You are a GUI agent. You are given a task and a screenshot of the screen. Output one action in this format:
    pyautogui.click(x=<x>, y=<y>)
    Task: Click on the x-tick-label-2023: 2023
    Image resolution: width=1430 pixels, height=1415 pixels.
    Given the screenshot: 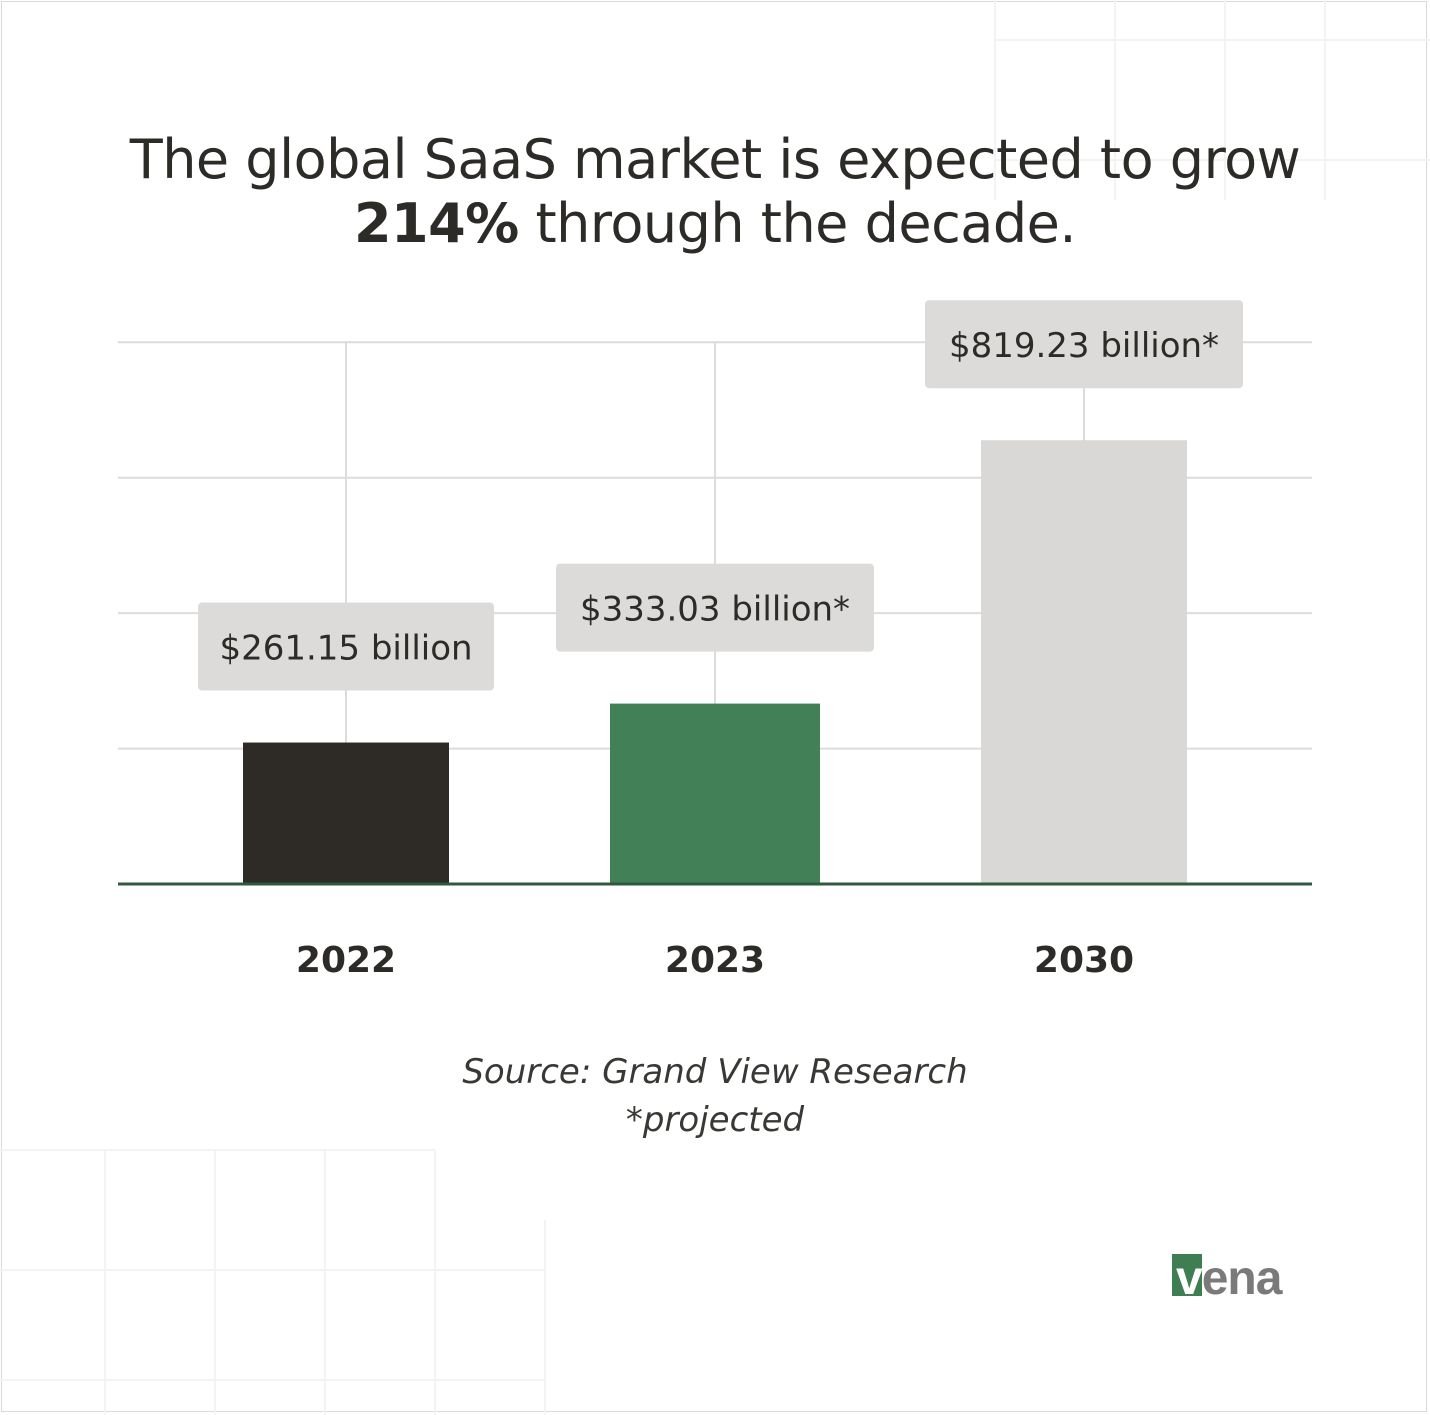 What is the action you would take?
    pyautogui.click(x=715, y=960)
    